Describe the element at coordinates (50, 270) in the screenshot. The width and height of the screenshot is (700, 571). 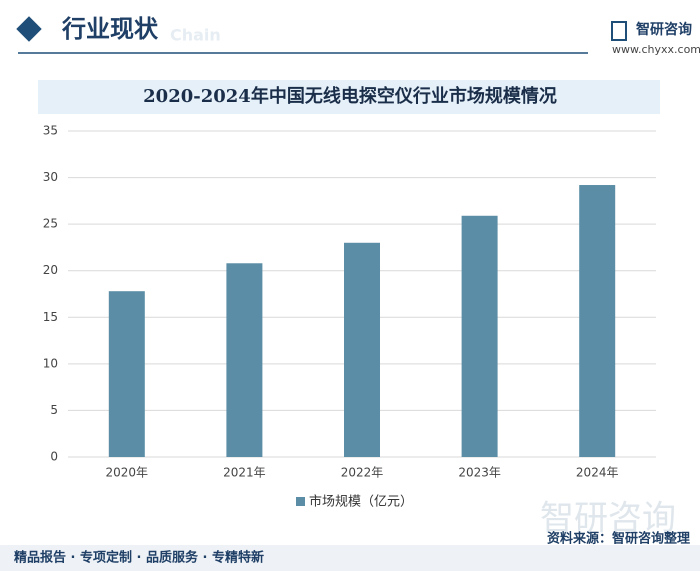
I see `y-tick-label: 20` at that location.